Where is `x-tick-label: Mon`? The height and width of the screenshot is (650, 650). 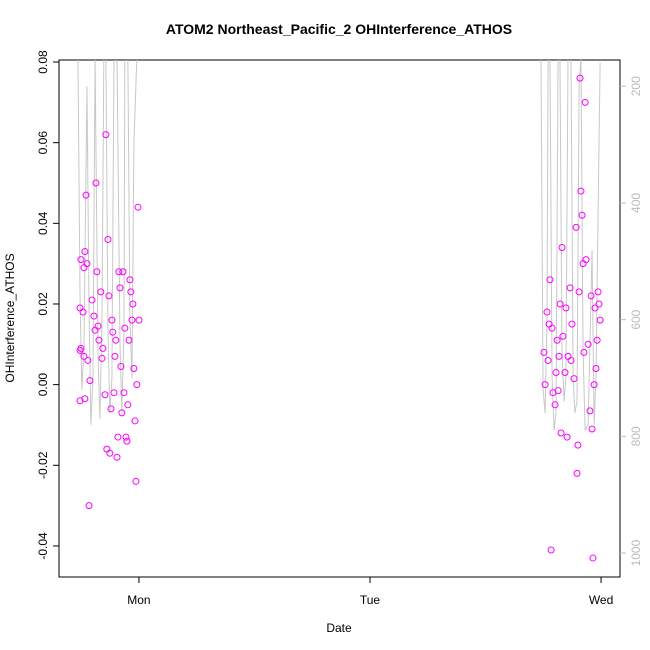
x-tick-label: Mon is located at coordinates (138, 600).